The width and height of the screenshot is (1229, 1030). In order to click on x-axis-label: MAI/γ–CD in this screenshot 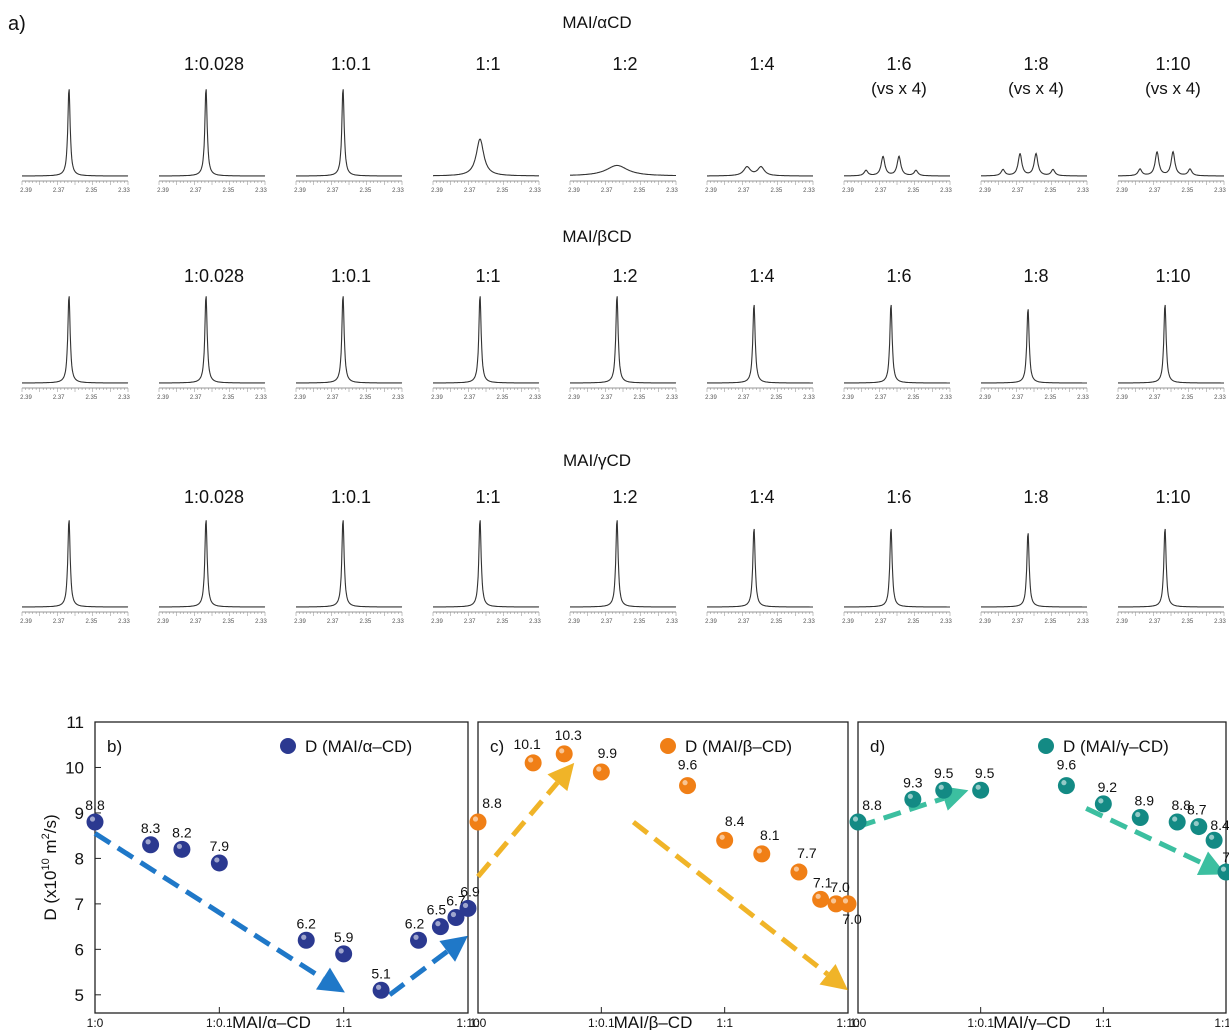, I will do `click(1031, 1021)`.